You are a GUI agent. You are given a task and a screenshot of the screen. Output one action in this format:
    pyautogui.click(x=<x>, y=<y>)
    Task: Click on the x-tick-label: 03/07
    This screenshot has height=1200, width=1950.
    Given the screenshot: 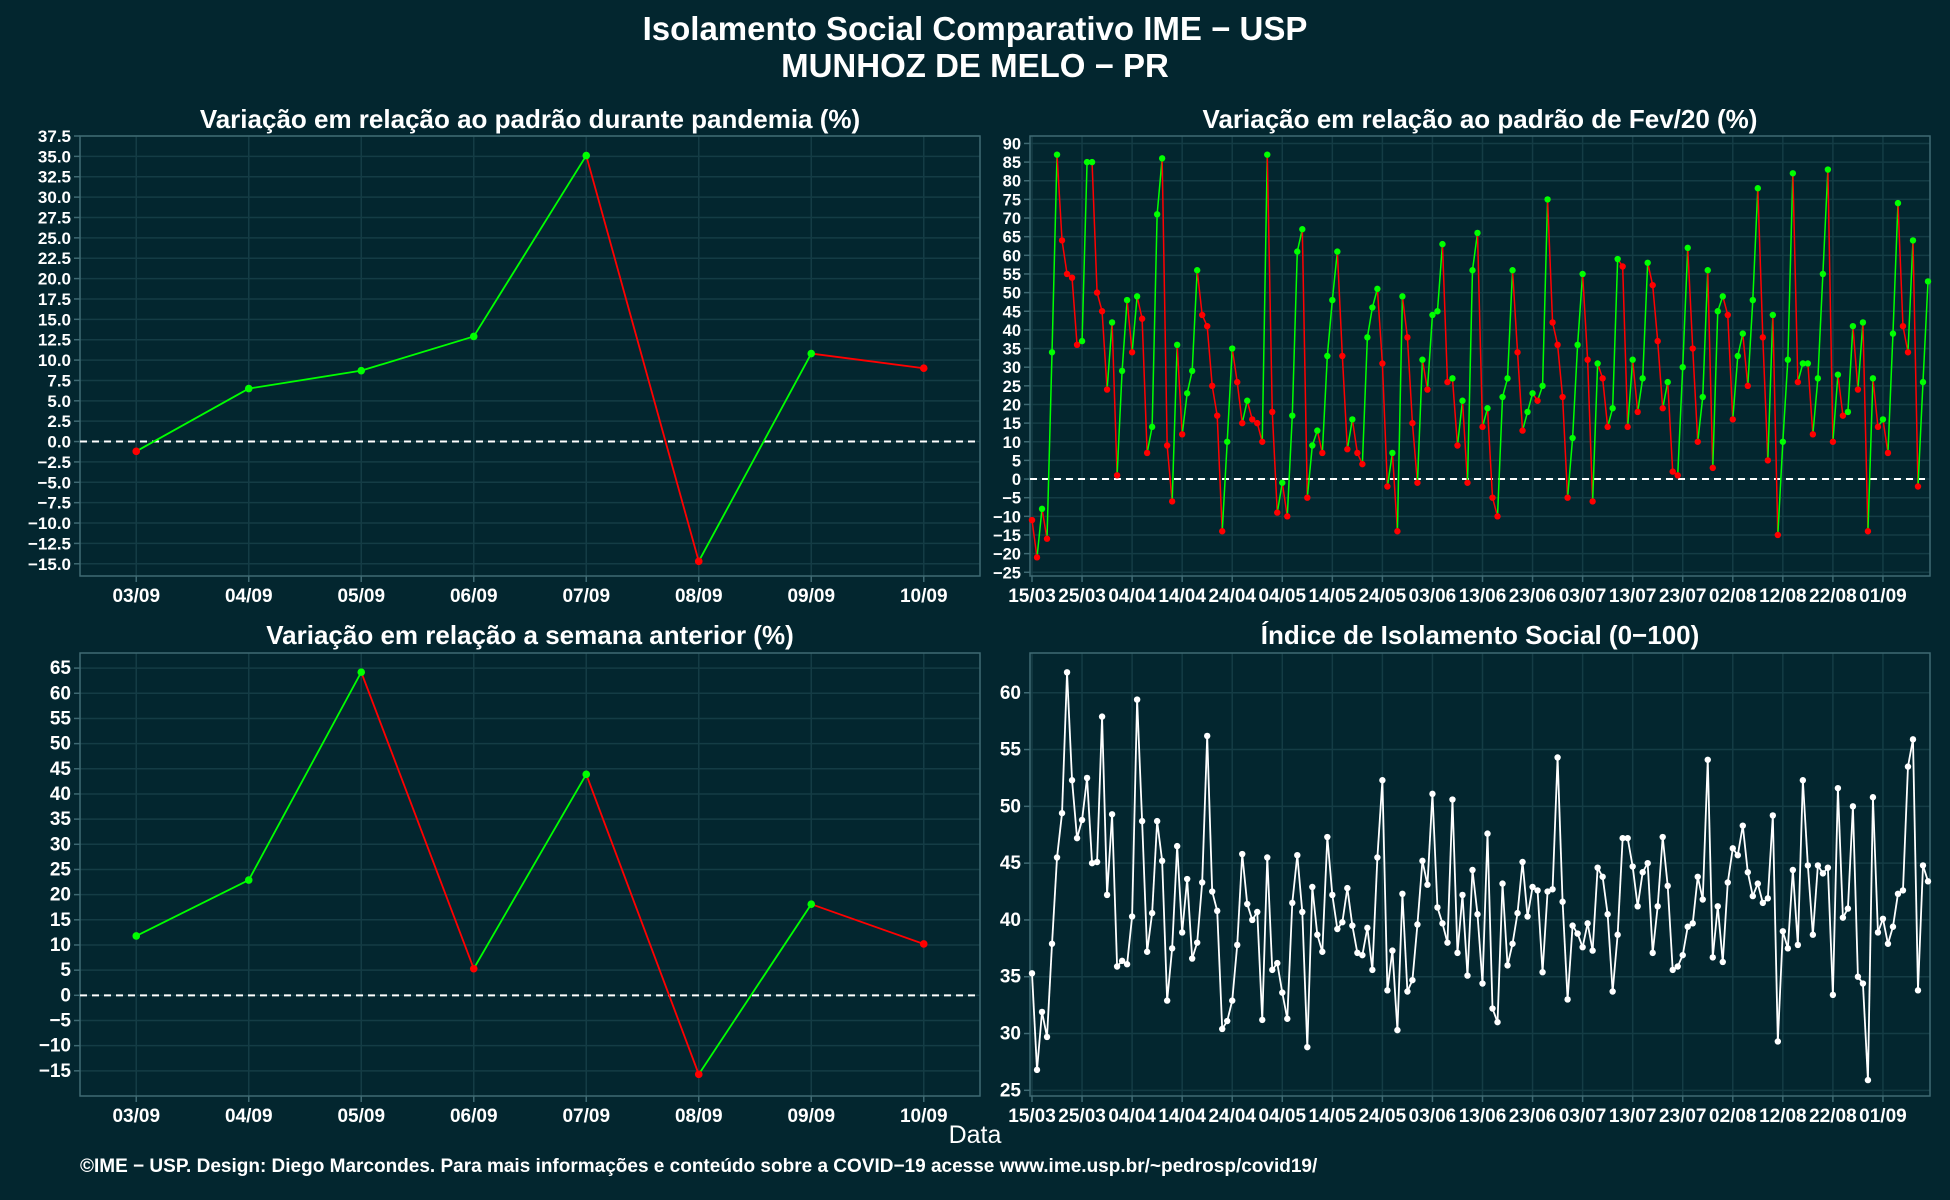 What is the action you would take?
    pyautogui.click(x=1583, y=1116)
    